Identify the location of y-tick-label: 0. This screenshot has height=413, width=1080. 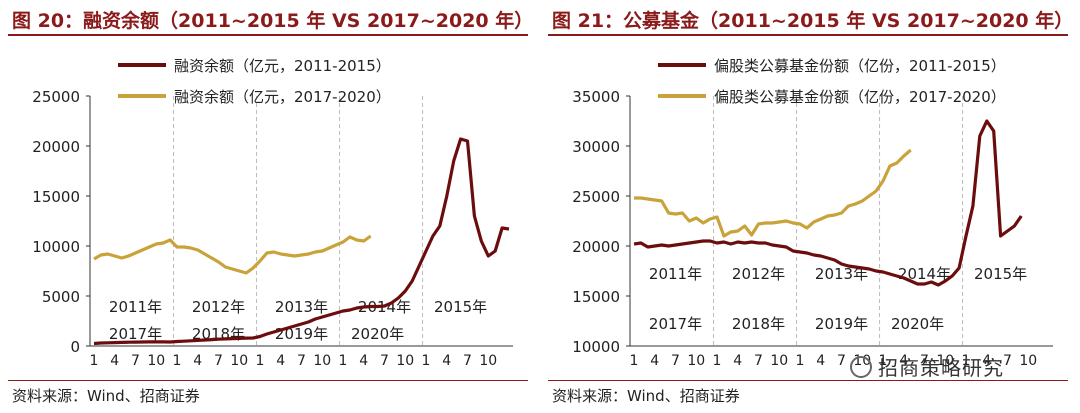
(75, 347).